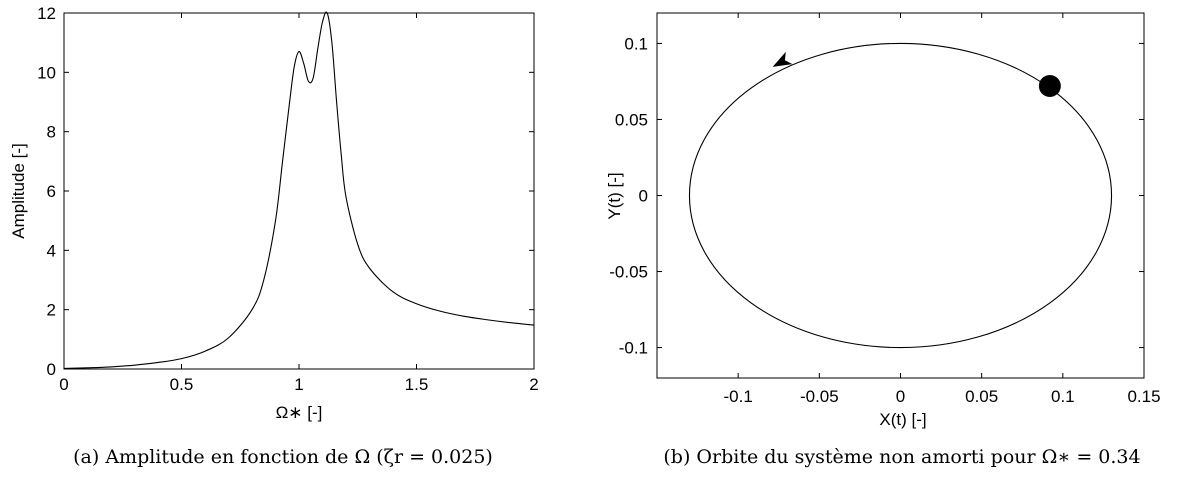 Image resolution: width=1177 pixels, height=477 pixels. What do you see at coordinates (900, 396) in the screenshot?
I see `plot-b-xtick-label: 0` at bounding box center [900, 396].